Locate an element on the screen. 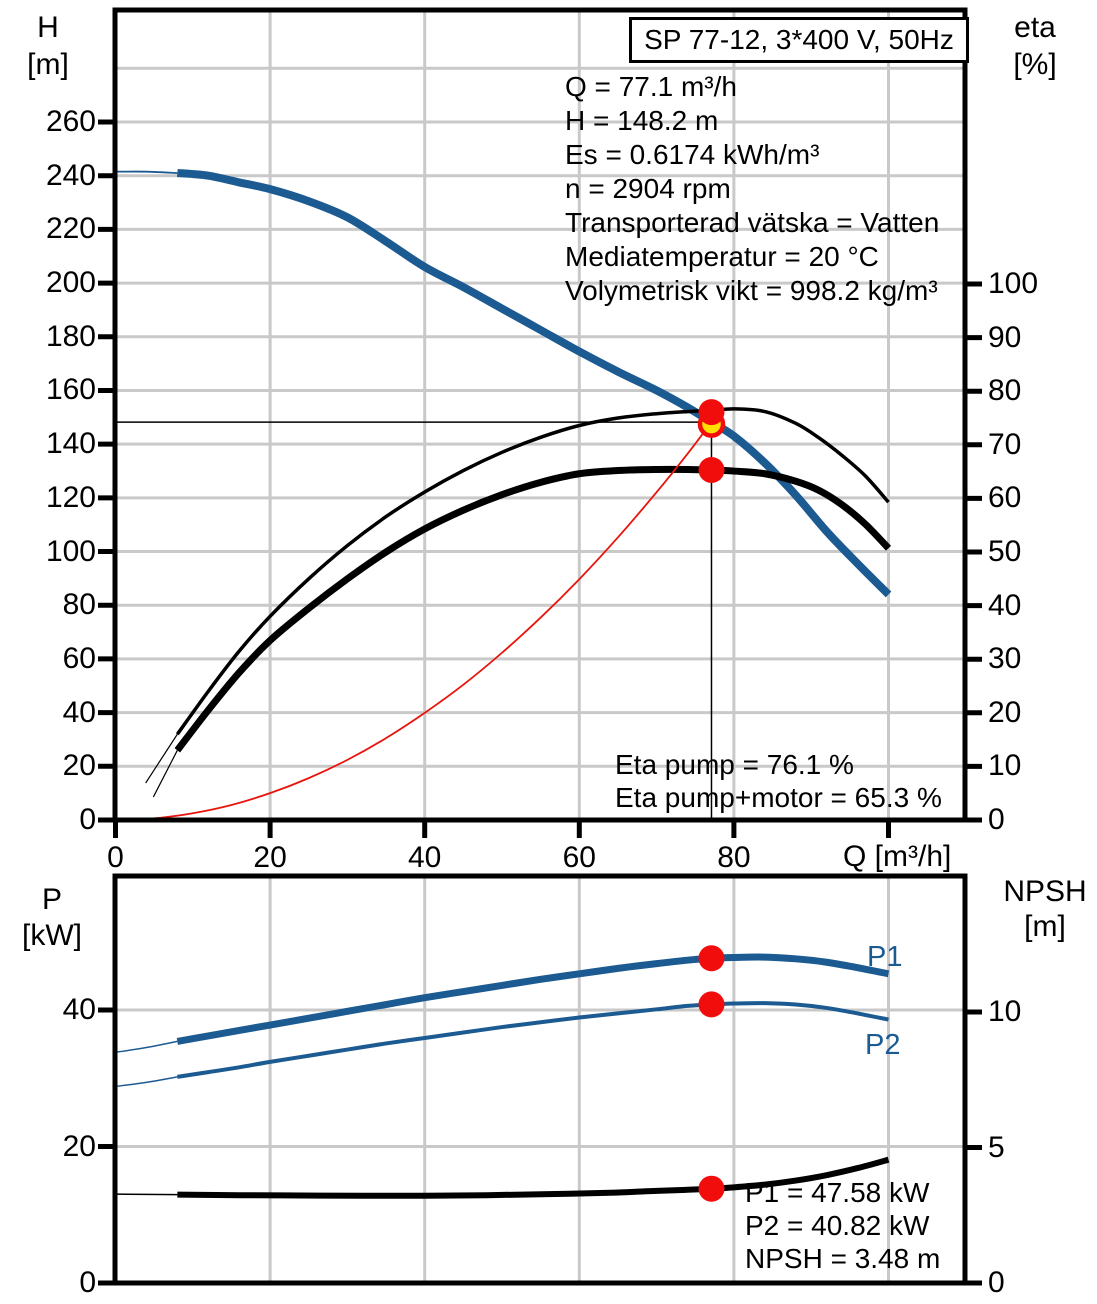 The image size is (1097, 1304). x-axis-tick-label: 0 is located at coordinates (115, 857).